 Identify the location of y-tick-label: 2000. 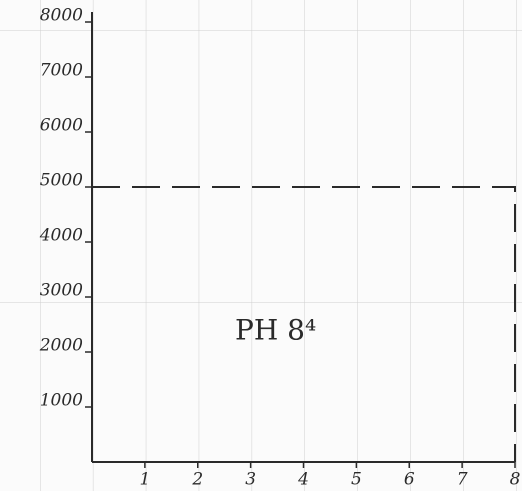
(61, 346).